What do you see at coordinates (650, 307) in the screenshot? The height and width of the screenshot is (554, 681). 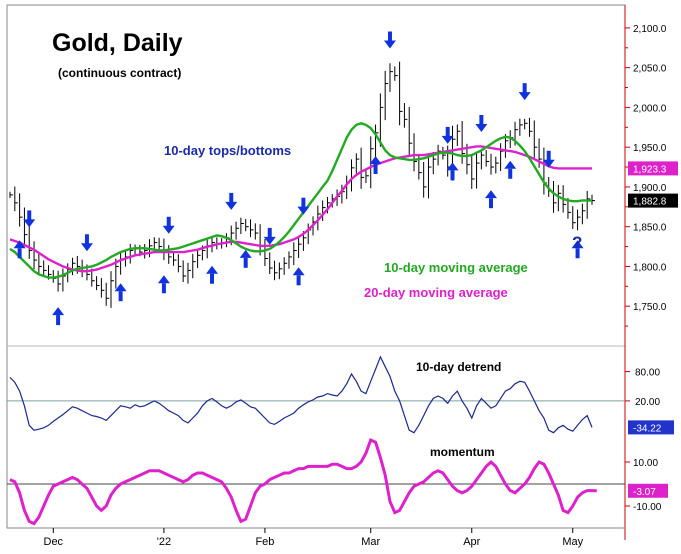 I see `price-tick-label: 1,750.0` at bounding box center [650, 307].